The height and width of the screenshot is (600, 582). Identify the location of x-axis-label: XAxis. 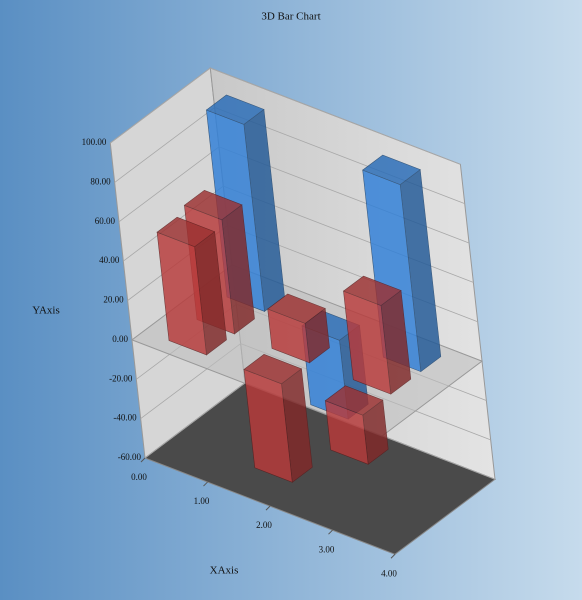
(224, 571).